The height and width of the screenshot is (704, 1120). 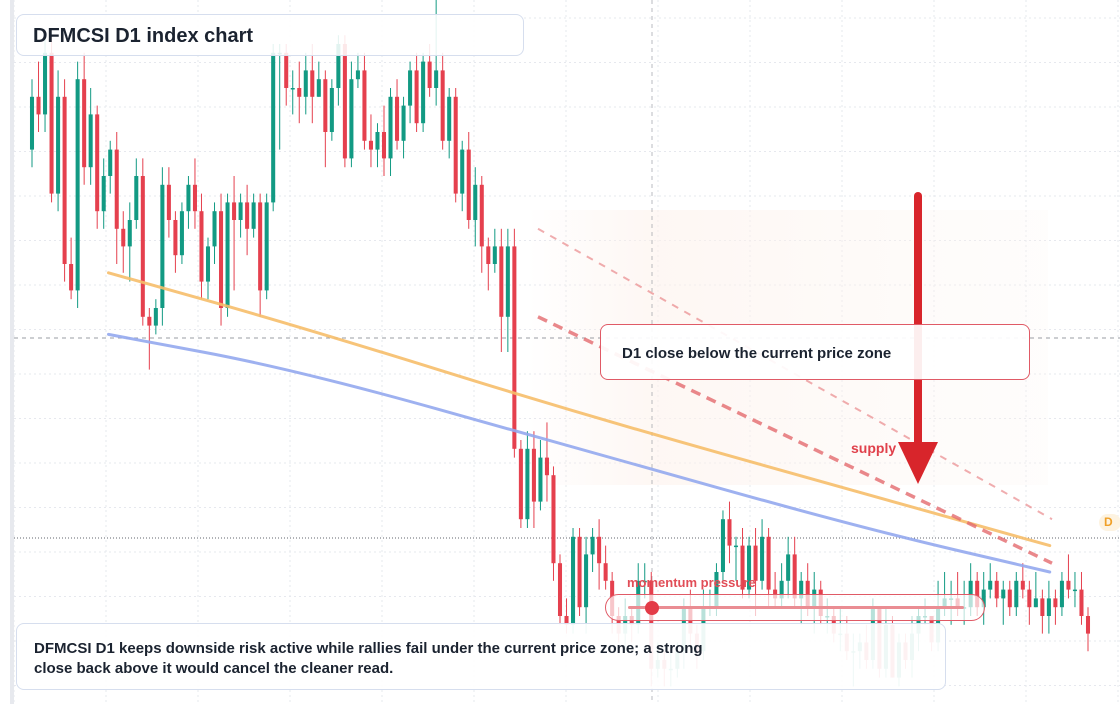 What do you see at coordinates (1109, 522) in the screenshot?
I see `price-tag: D` at bounding box center [1109, 522].